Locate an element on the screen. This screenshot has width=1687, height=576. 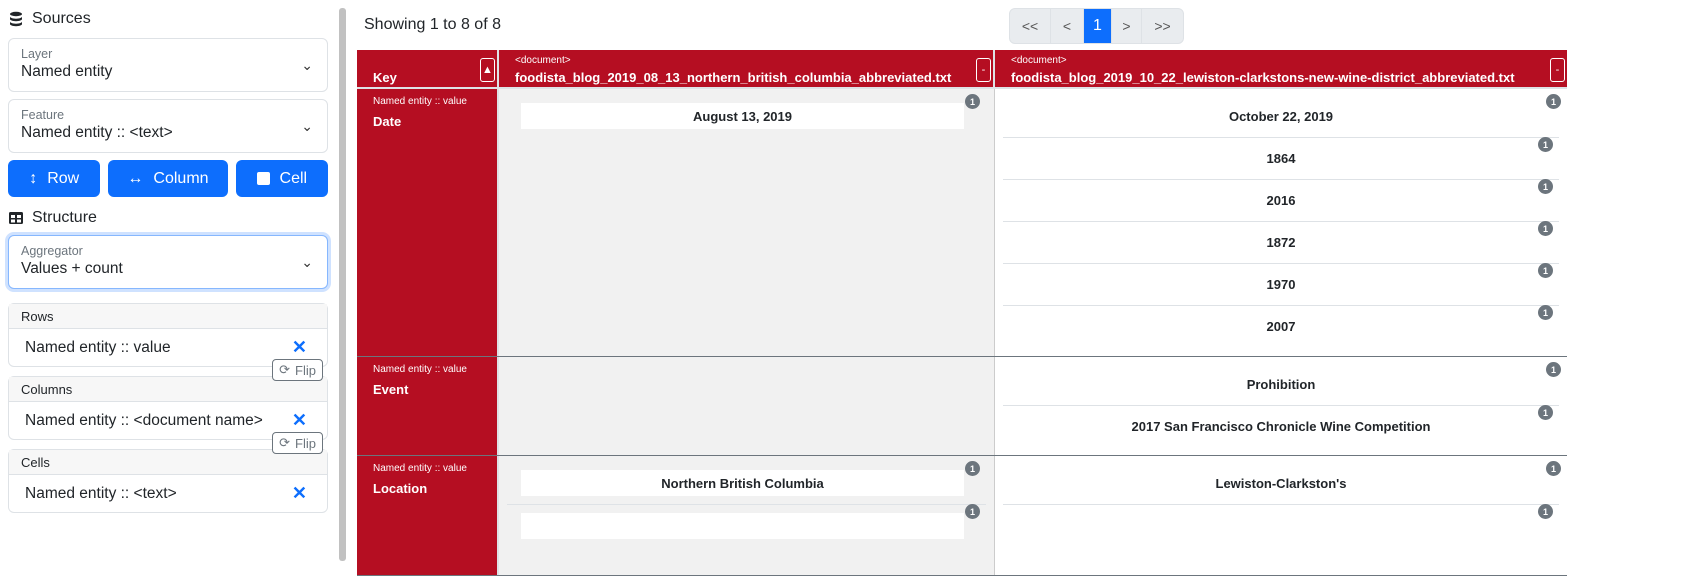
cell-value-item: 2007 1 is located at coordinates (1281, 326).